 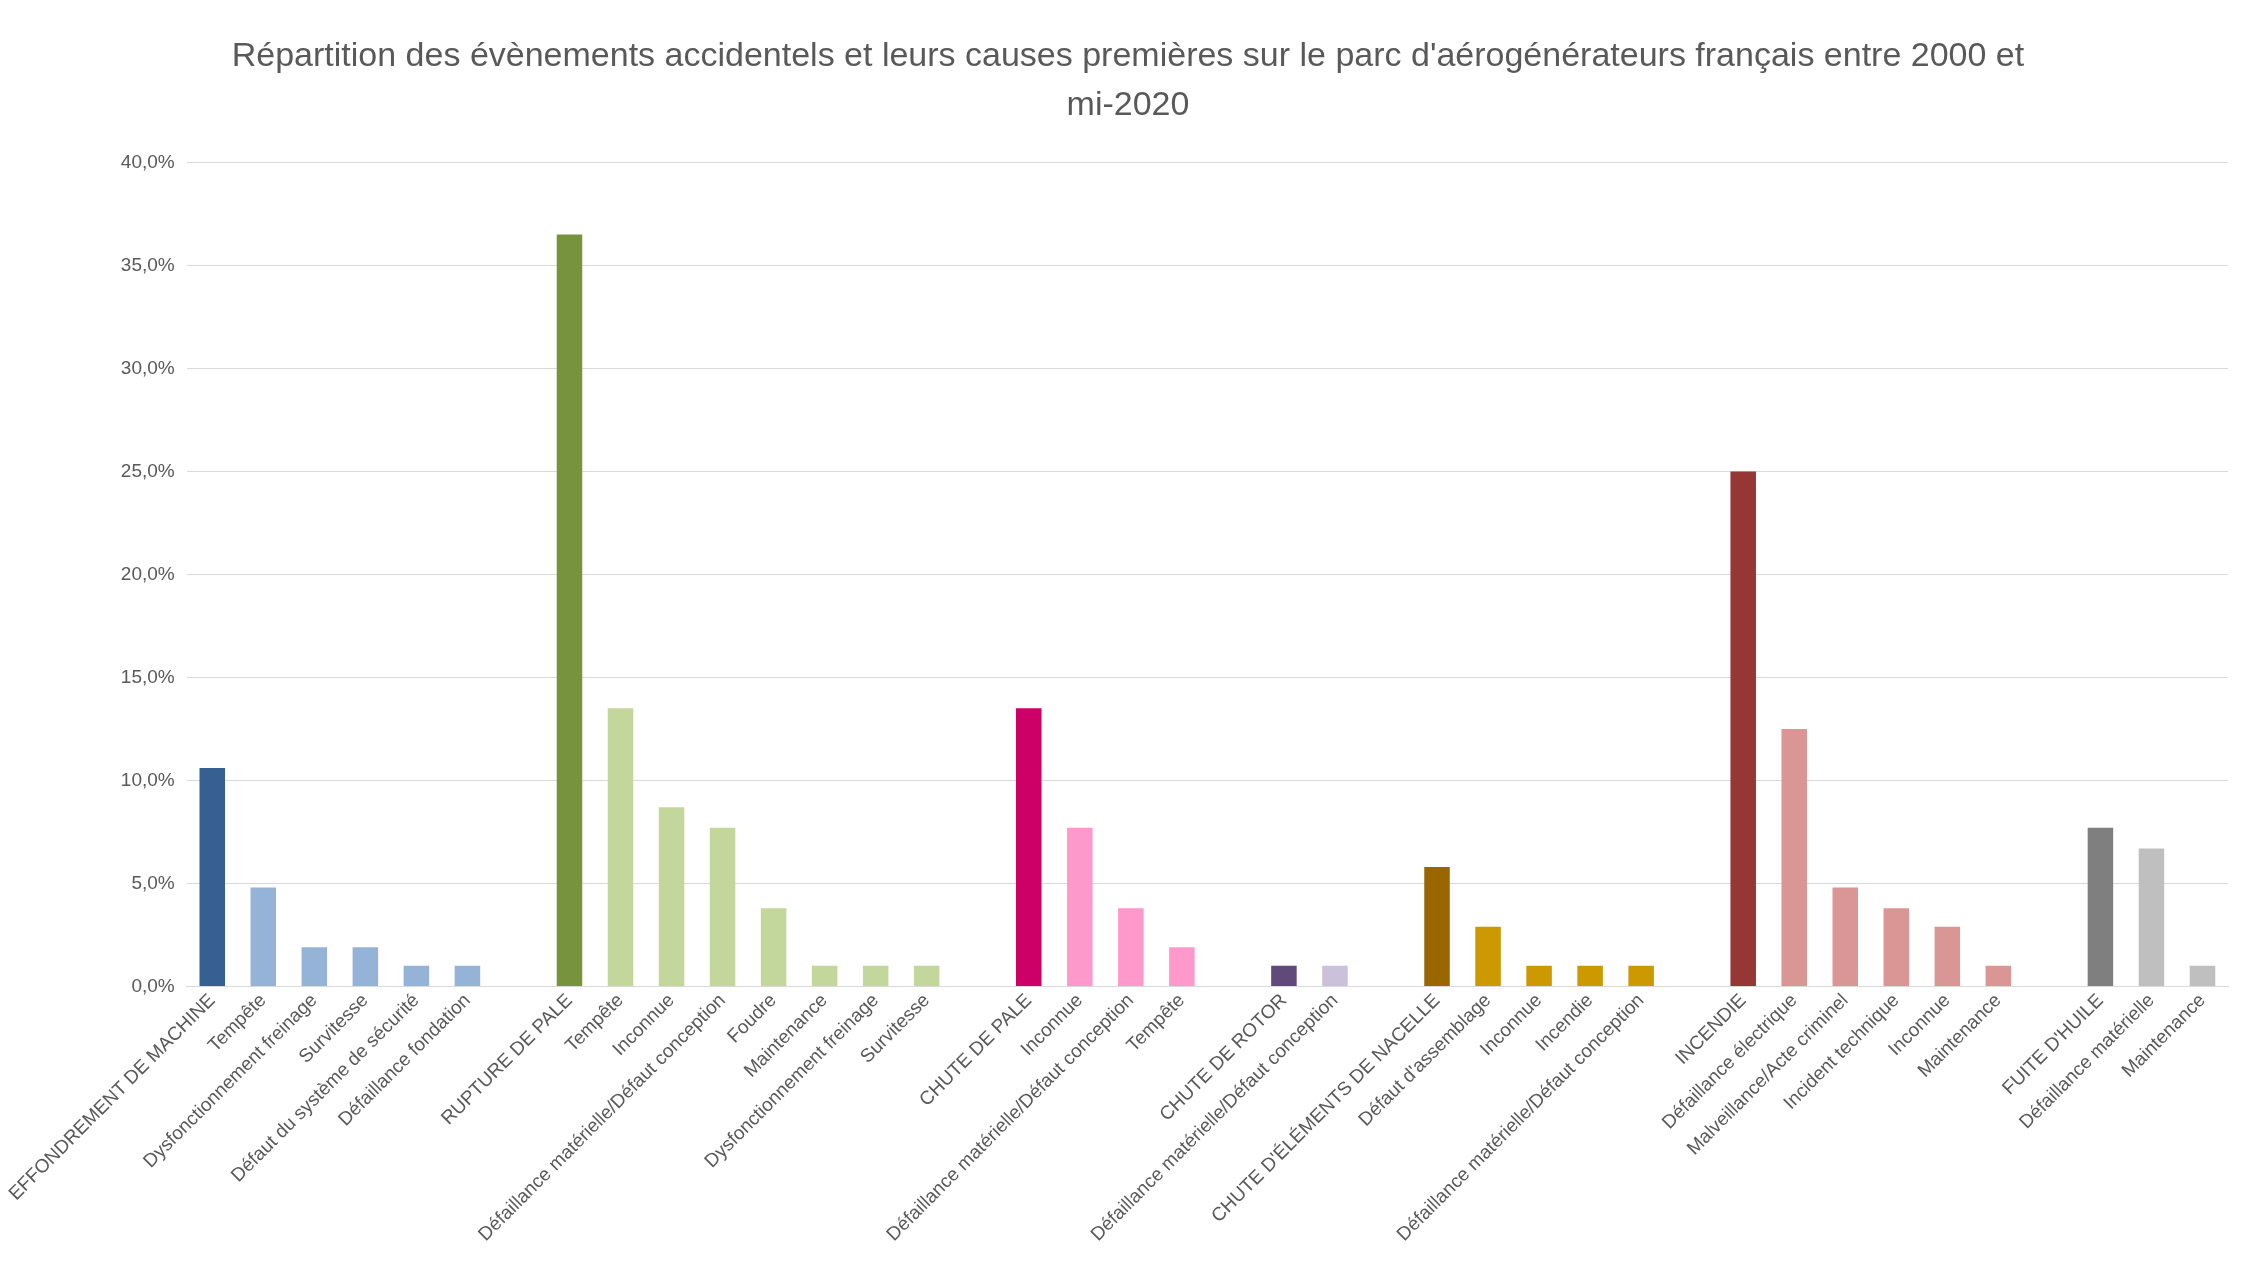 What do you see at coordinates (147, 264) in the screenshot?
I see `y-tick-label: 35,0%` at bounding box center [147, 264].